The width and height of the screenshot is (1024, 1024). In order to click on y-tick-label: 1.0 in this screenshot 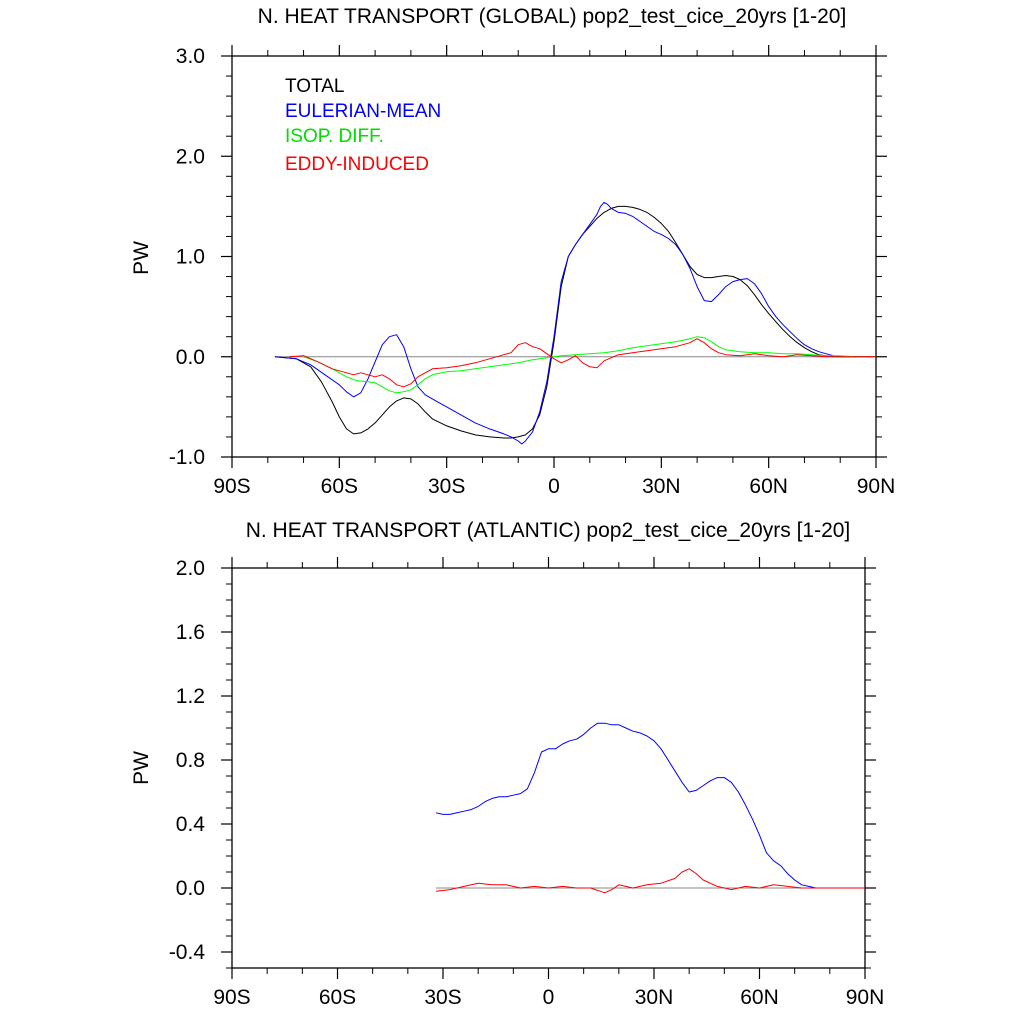, I will do `click(190, 257)`.